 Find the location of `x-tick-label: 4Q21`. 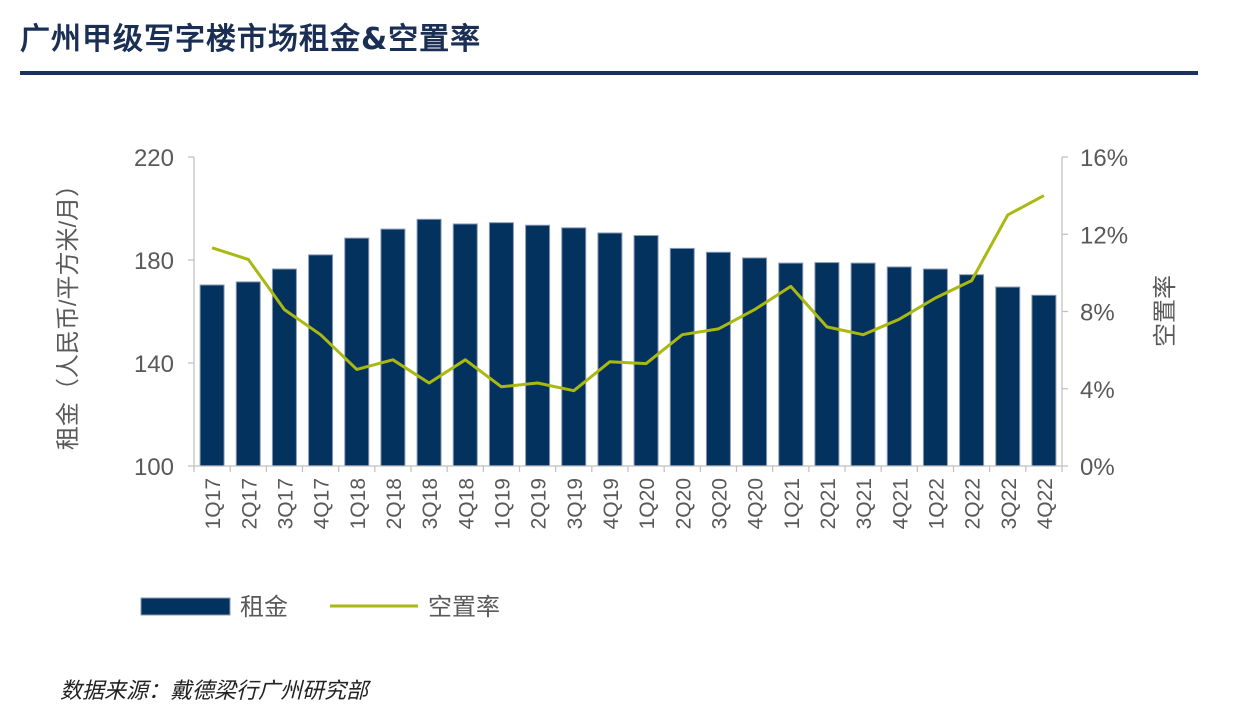

x-tick-label: 4Q21 is located at coordinates (900, 503).